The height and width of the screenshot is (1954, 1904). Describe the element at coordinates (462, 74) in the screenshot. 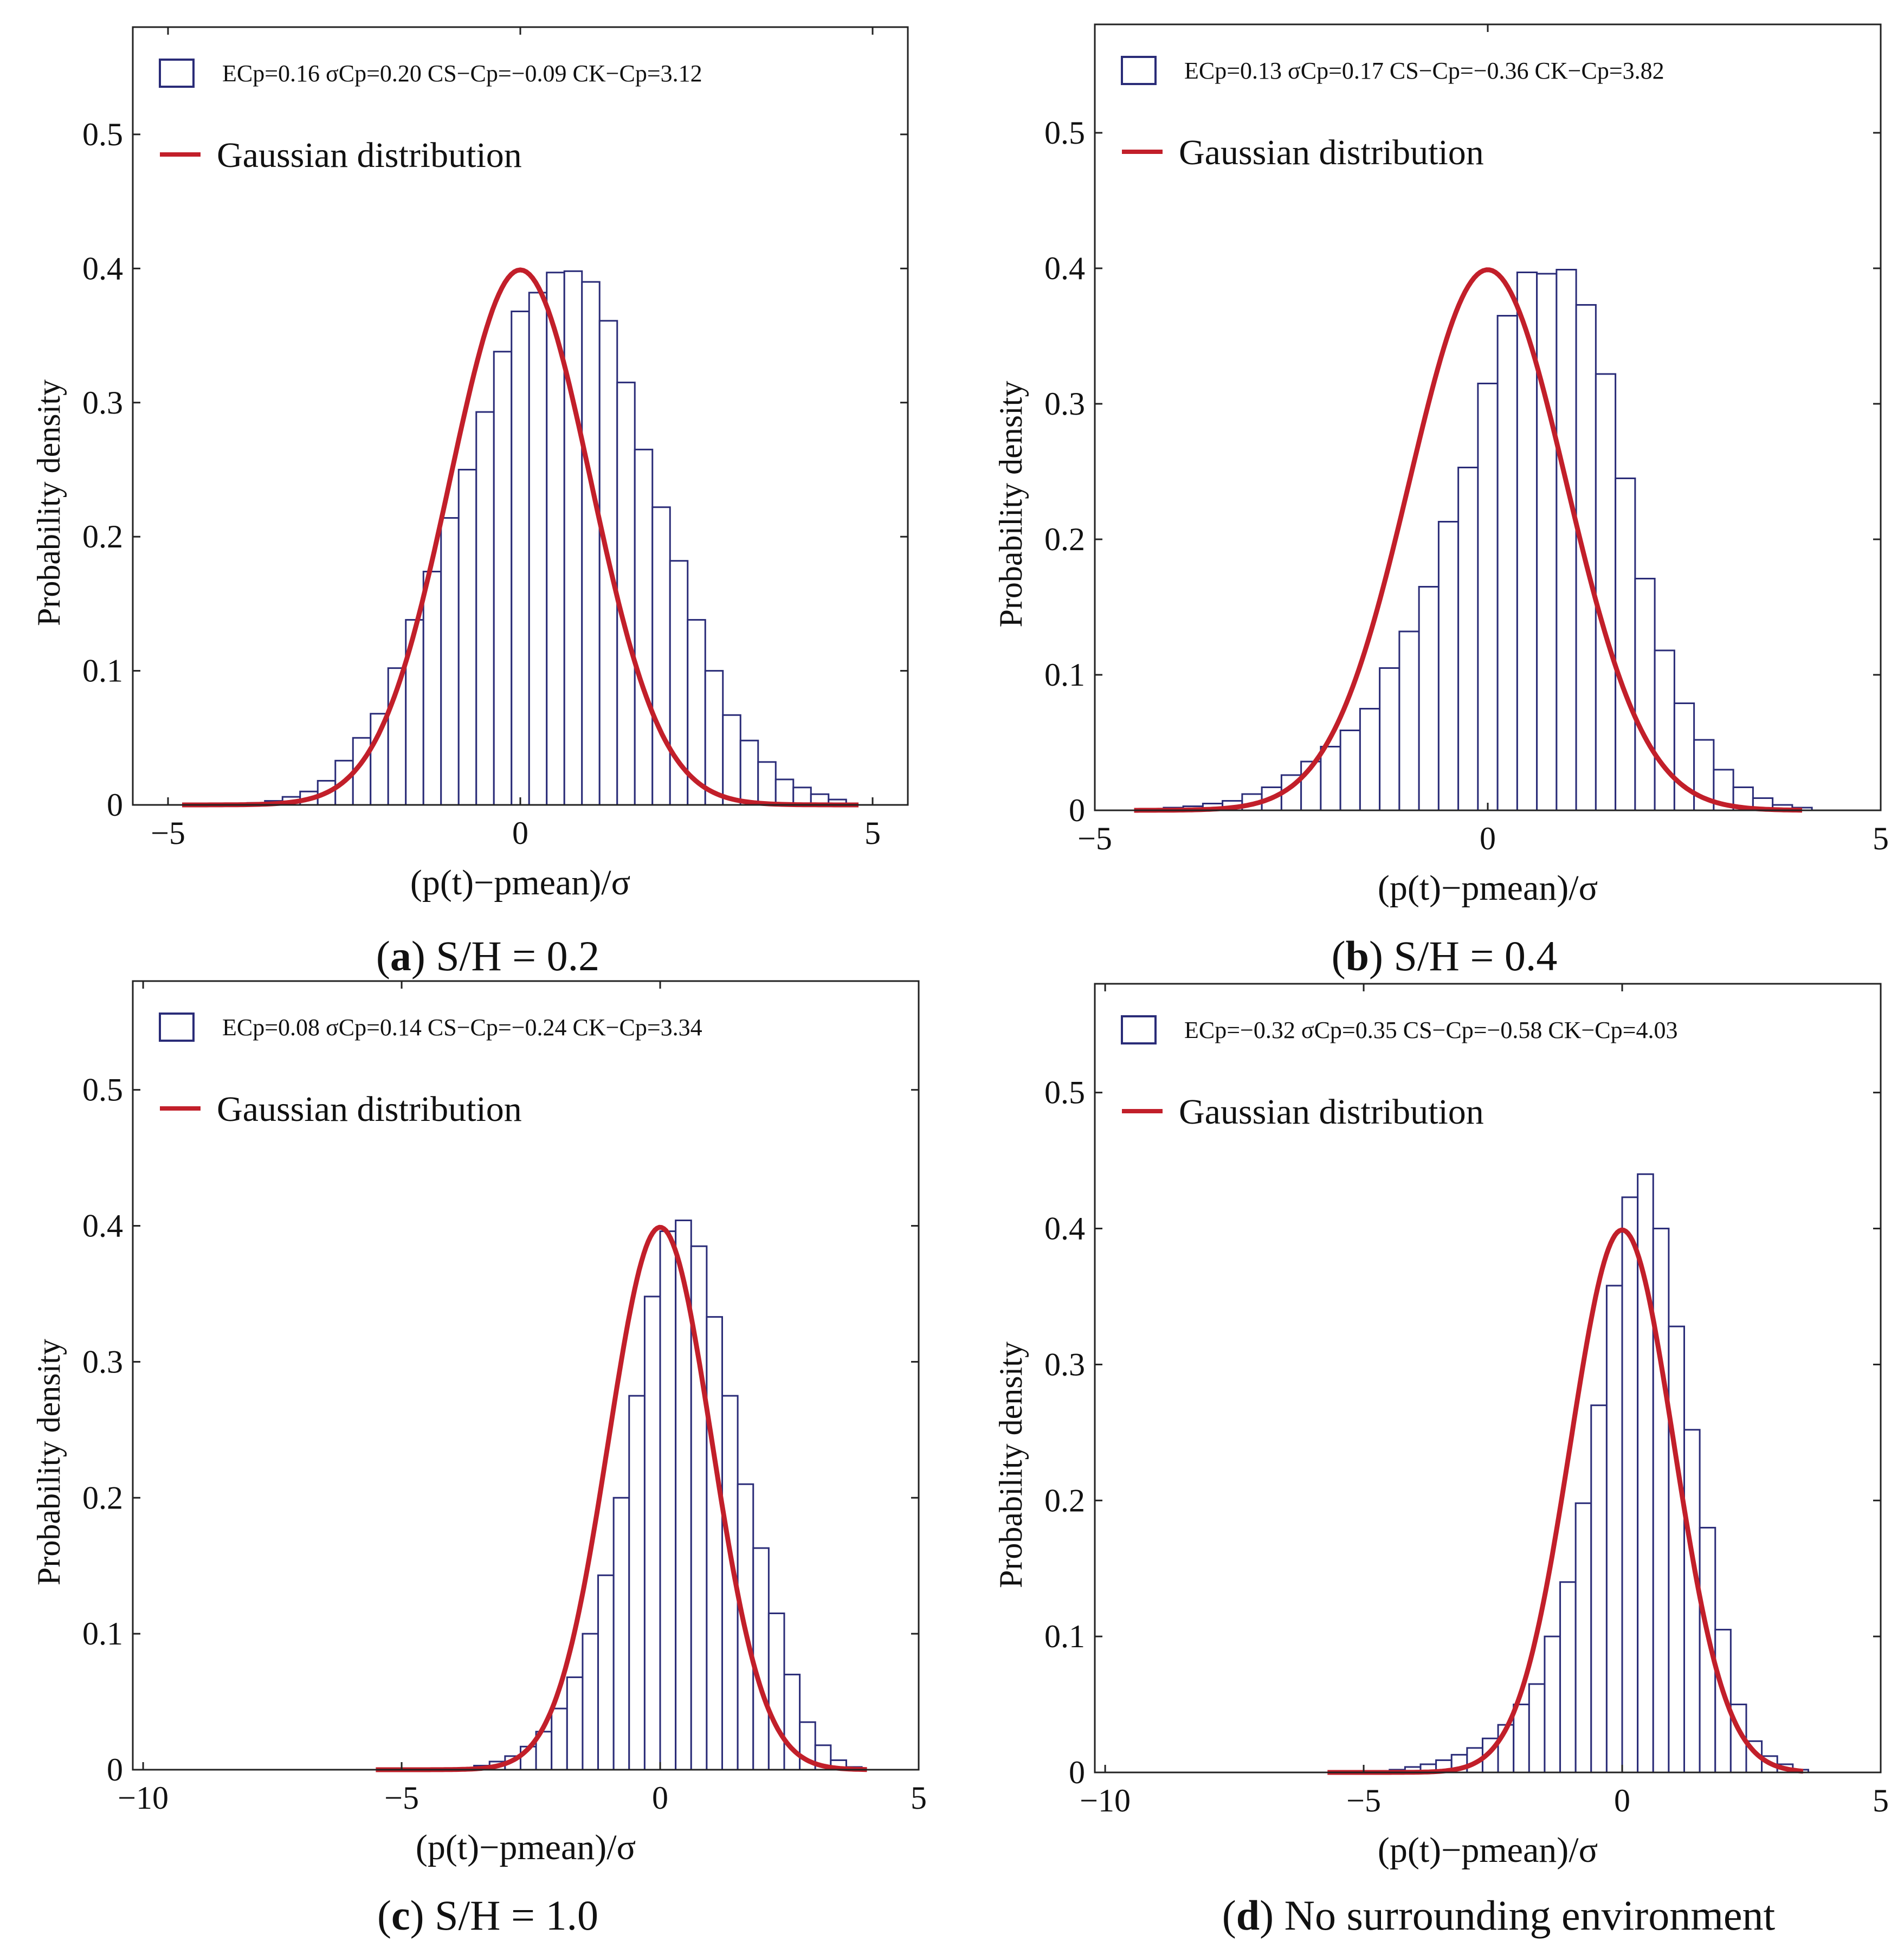

I see `legend-histogram-label: ECp=0.16 σCp=0.20 CS−Cp=−0.09 CK−Cp=3.12` at that location.